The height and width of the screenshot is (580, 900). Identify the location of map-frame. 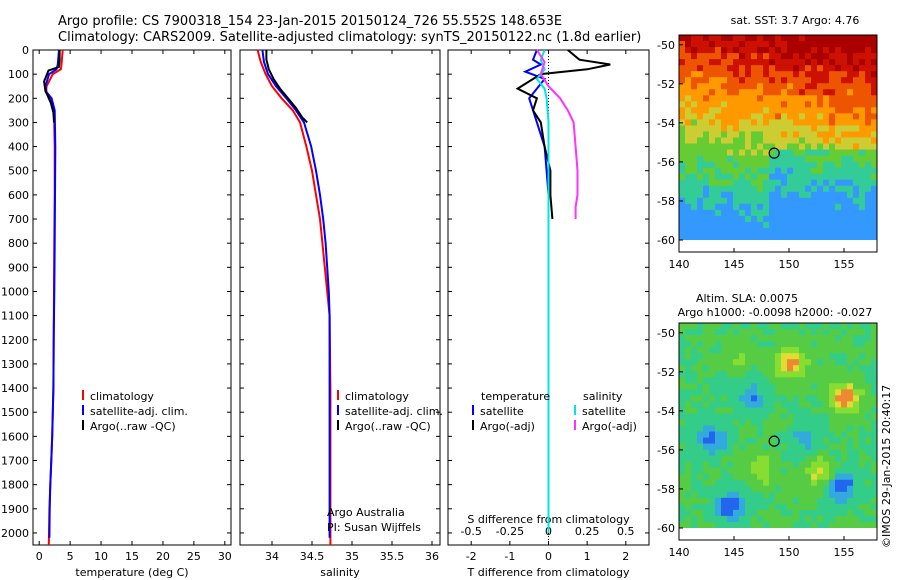
(778, 431).